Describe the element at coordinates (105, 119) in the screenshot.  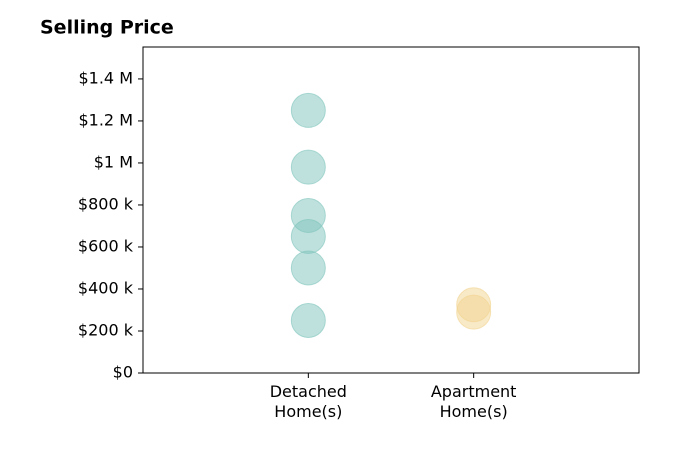
I see `y-tick-label: $1.2 M` at that location.